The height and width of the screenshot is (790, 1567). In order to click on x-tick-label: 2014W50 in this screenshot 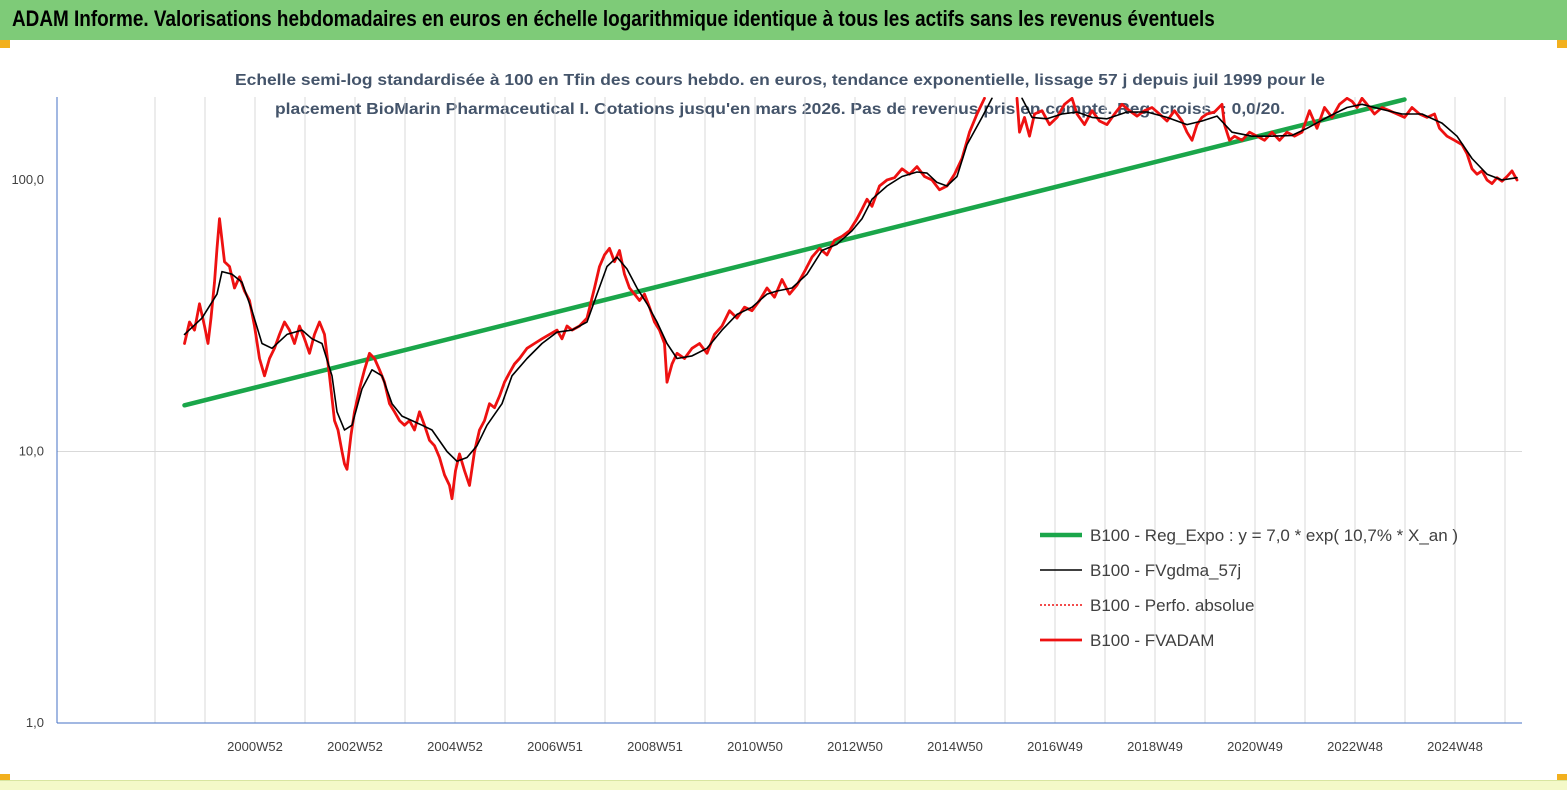, I will do `click(955, 746)`.